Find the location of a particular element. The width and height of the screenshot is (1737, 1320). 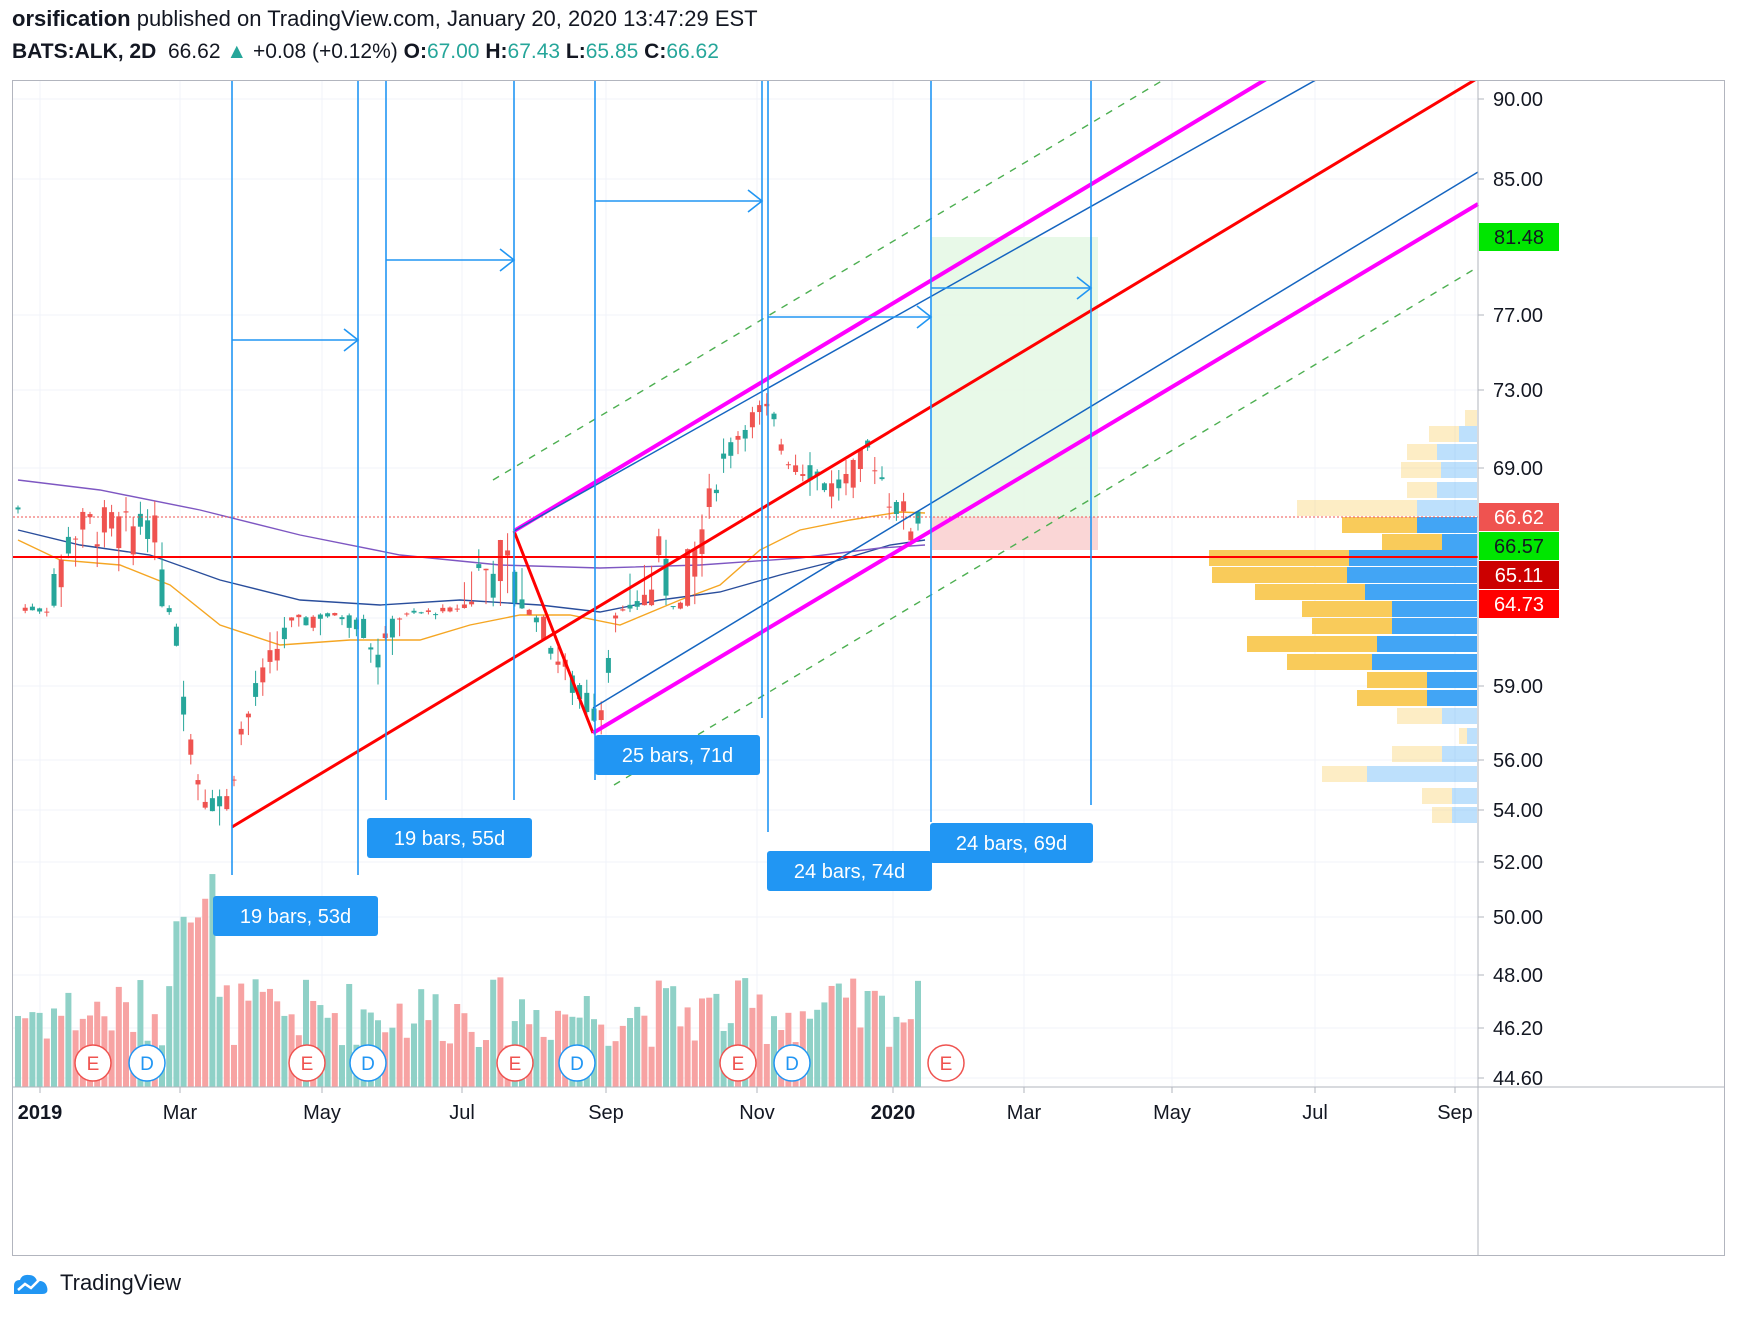

x-axis-label: Mar is located at coordinates (180, 1113).